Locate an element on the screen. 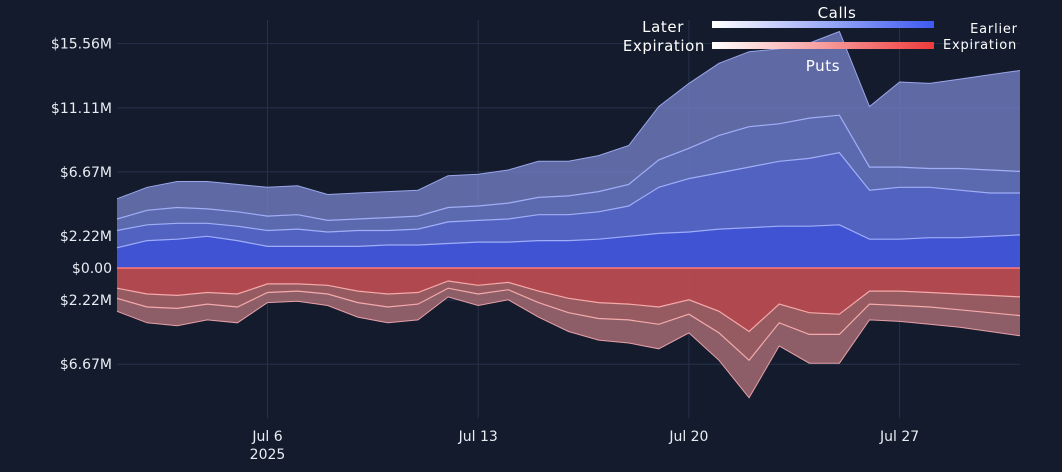 Image resolution: width=1062 pixels, height=472 pixels. x-tick-label: Jul 6 is located at coordinates (266, 437).